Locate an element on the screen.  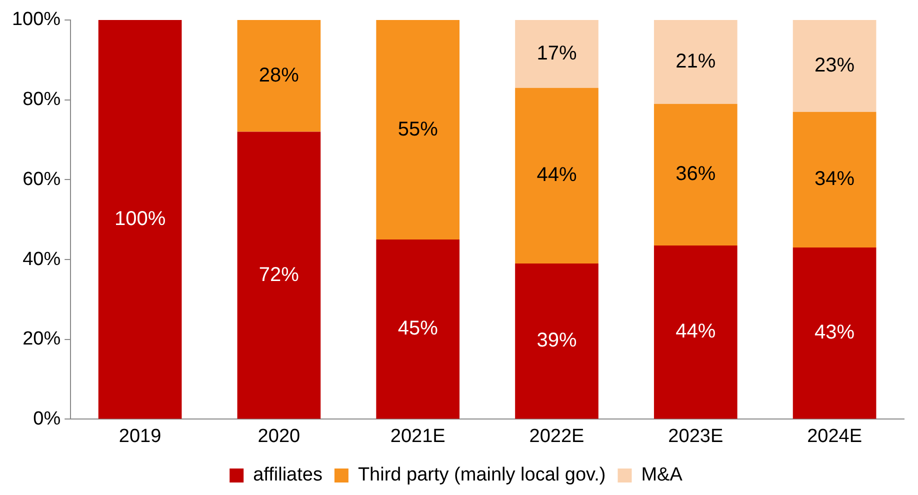
data-label: 34% is located at coordinates (834, 179).